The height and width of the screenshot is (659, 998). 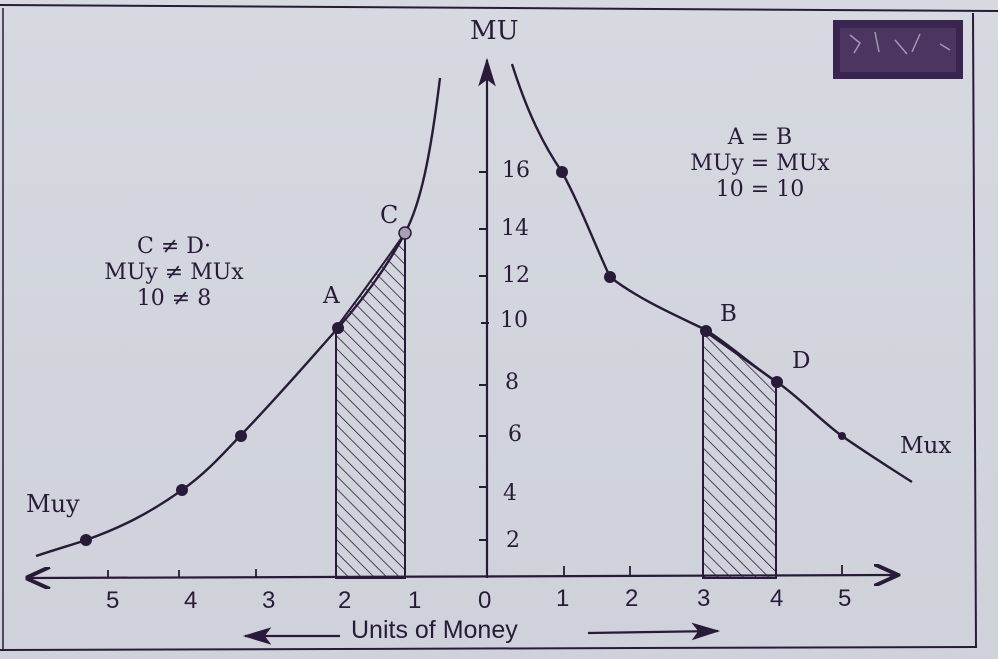 I want to click on point-c, so click(x=405, y=233).